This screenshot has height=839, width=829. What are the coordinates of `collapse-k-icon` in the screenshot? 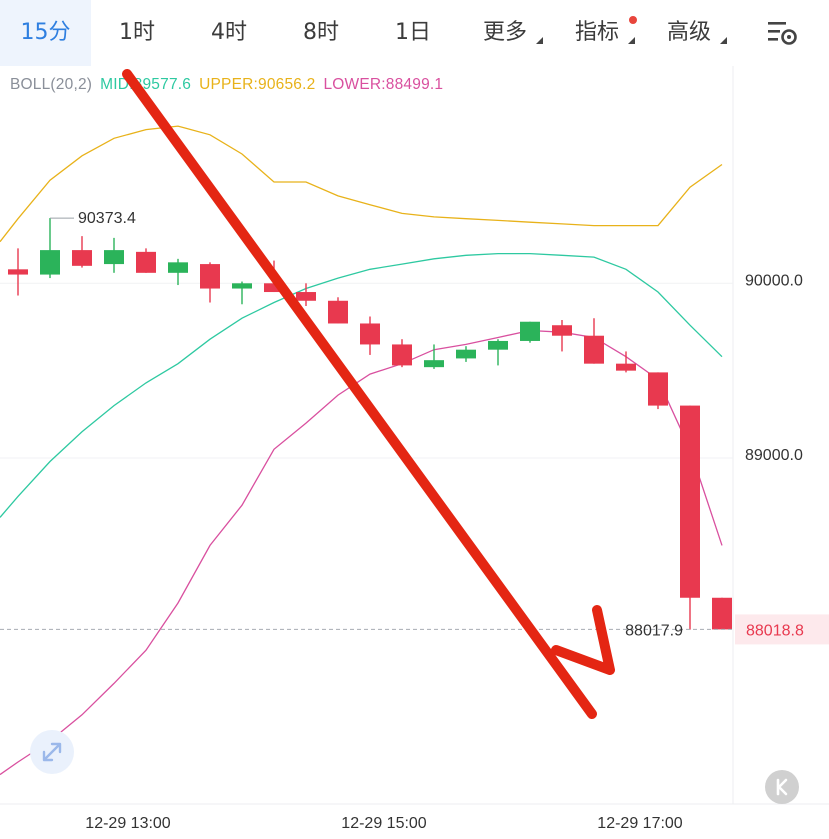 It's located at (782, 787).